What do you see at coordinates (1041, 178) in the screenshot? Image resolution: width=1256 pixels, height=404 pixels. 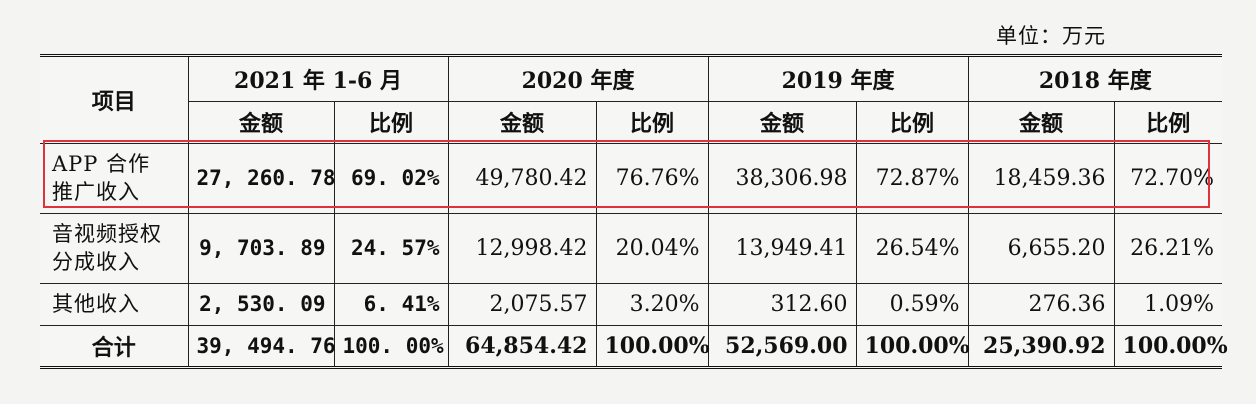 I see `cell-amount: 18,459.36` at bounding box center [1041, 178].